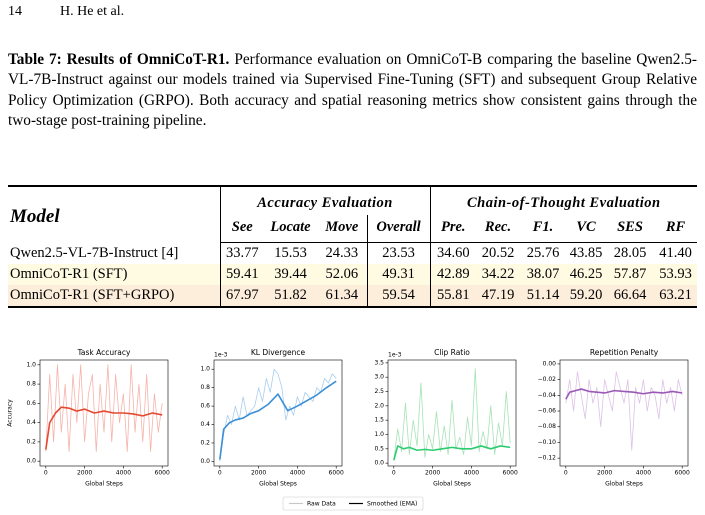 The height and width of the screenshot is (515, 705). I want to click on column-header: RF, so click(676, 229).